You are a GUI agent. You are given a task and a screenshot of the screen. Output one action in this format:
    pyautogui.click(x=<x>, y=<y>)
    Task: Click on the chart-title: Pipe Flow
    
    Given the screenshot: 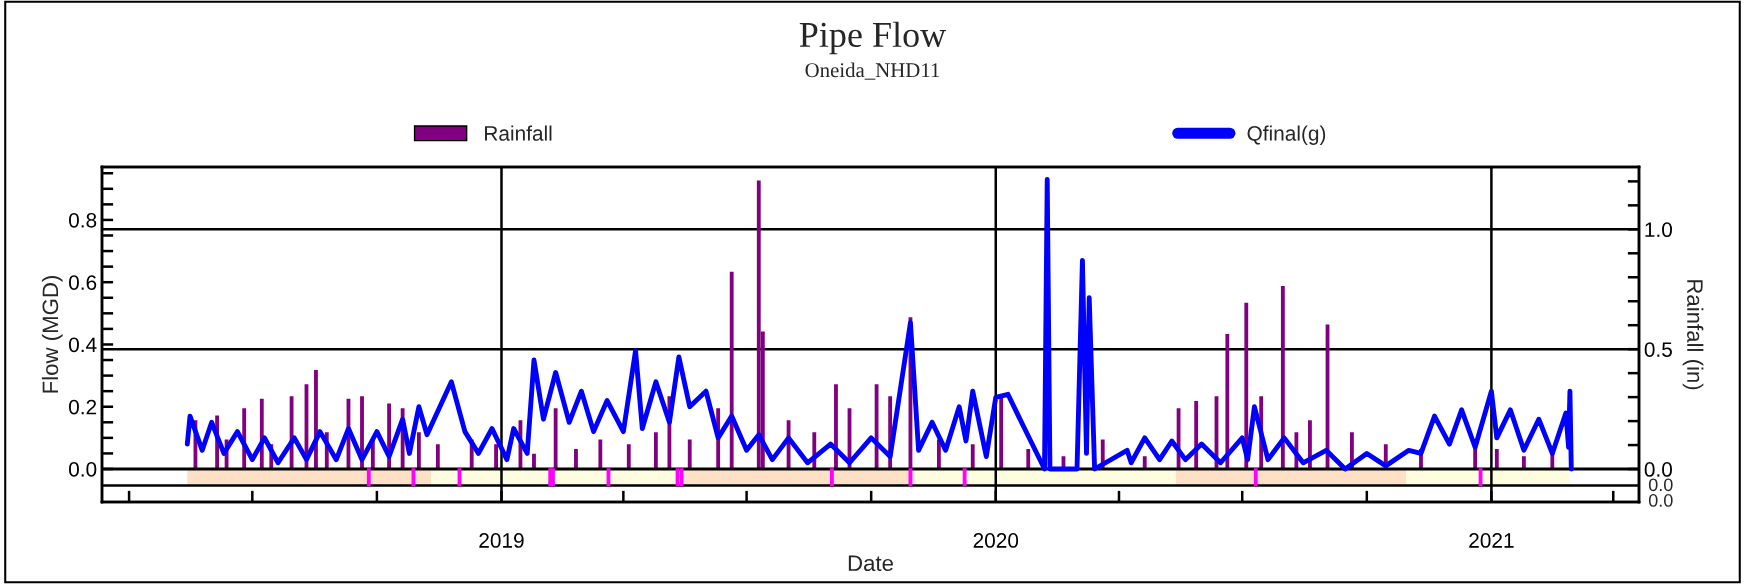 What is the action you would take?
    pyautogui.click(x=873, y=38)
    